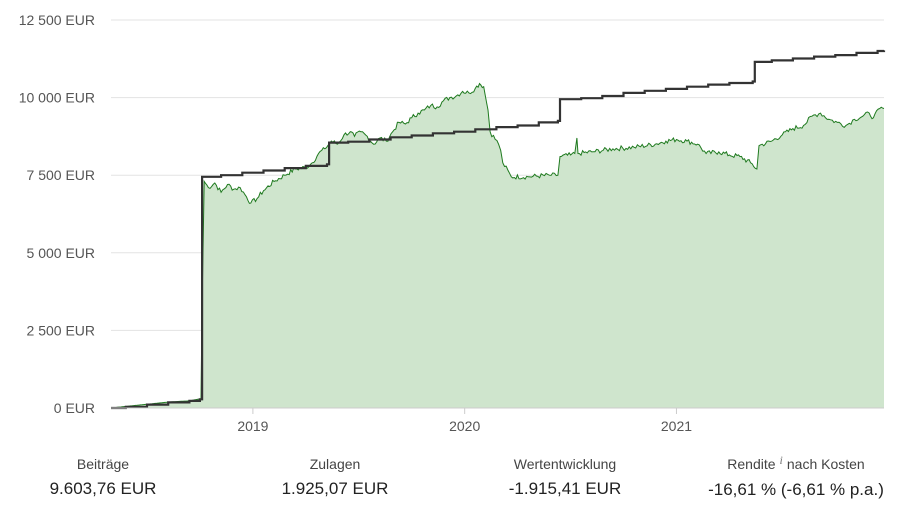 Image resolution: width=909 pixels, height=513 pixels. Describe the element at coordinates (781, 460) in the screenshot. I see `info-icon: i` at that location.